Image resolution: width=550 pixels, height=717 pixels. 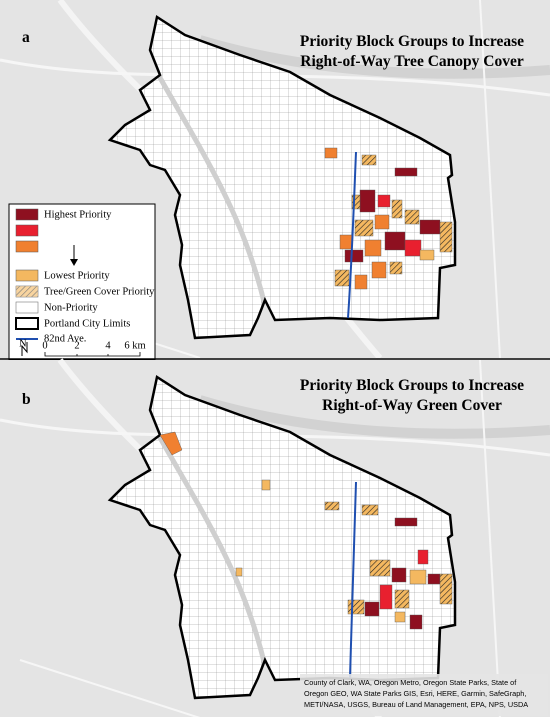 I want to click on panel-label: b, so click(x=26, y=399).